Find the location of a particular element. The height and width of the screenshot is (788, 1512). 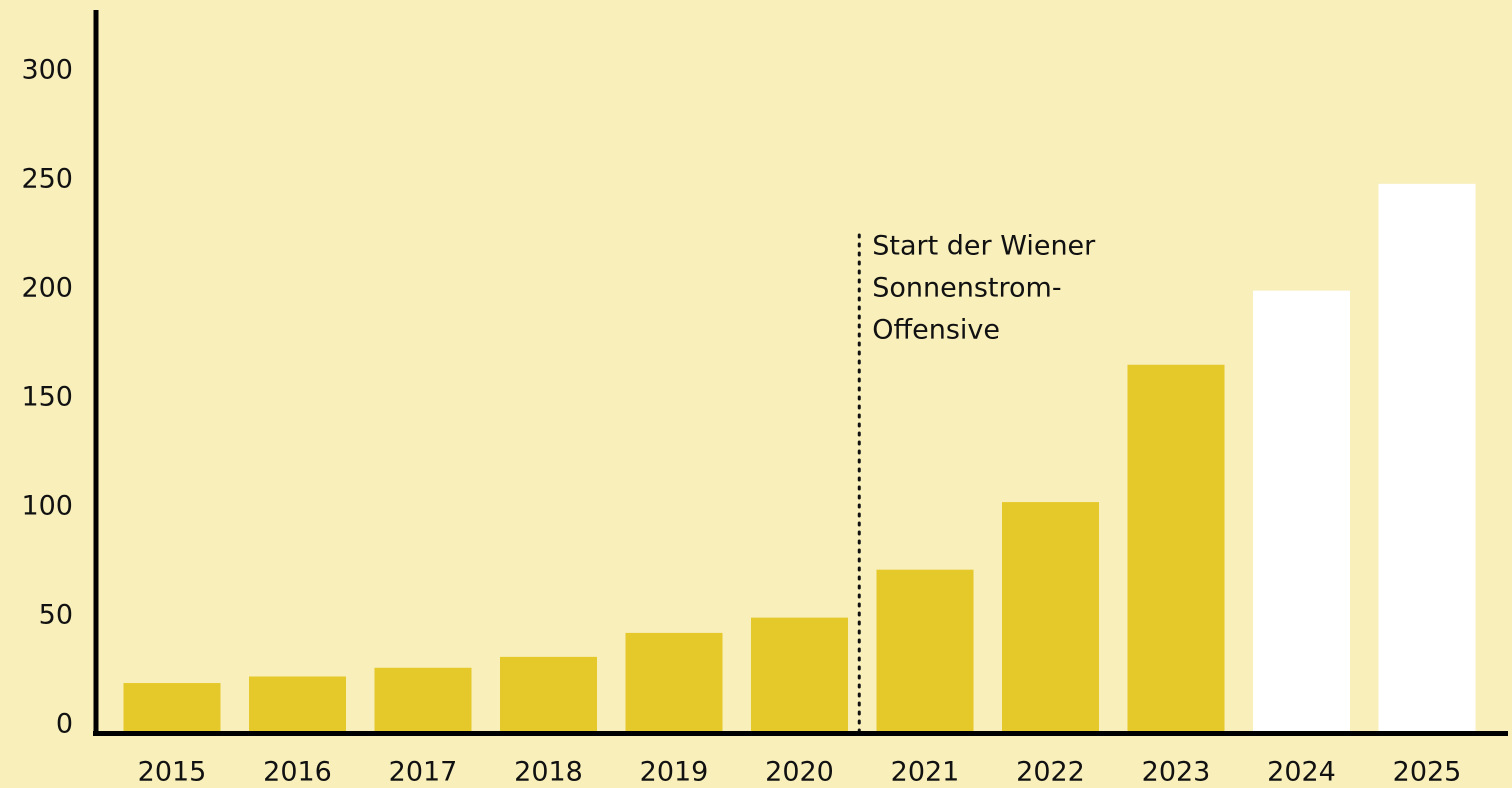

x-tick-label: 2016 is located at coordinates (297, 772).